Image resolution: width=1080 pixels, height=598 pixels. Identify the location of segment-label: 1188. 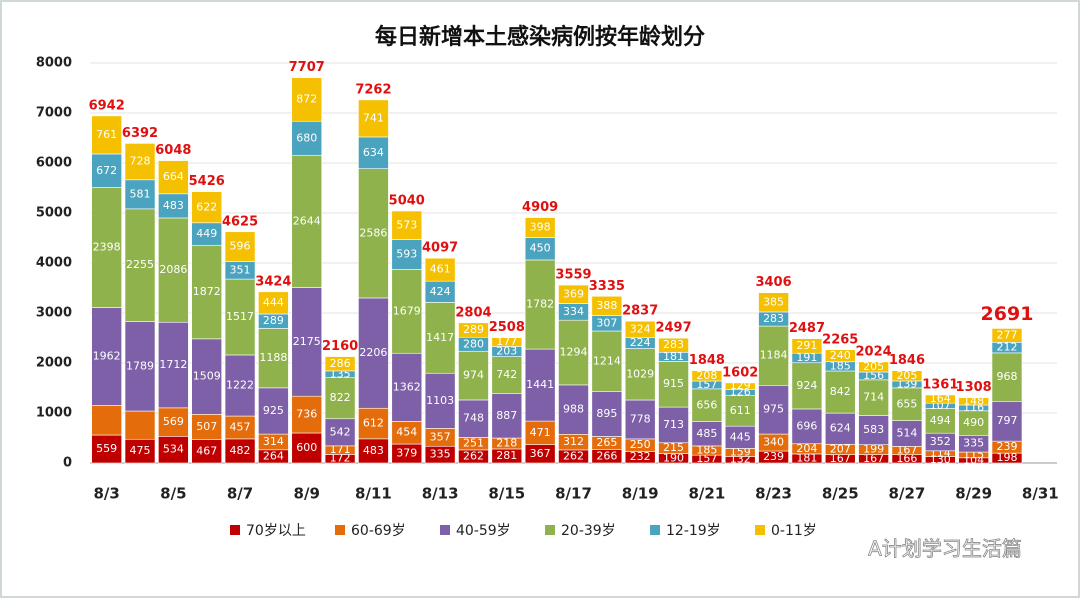
(273, 357).